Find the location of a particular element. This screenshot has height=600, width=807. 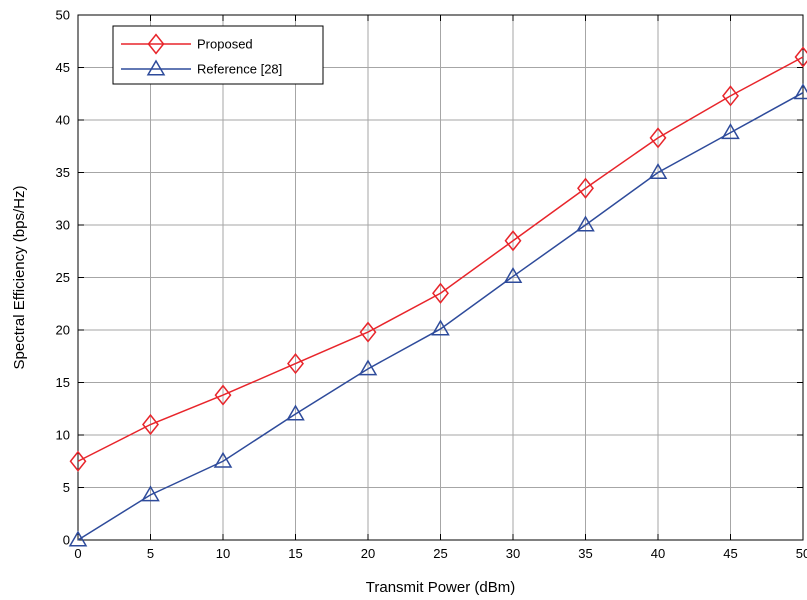

y-tick-label: 20 is located at coordinates (63, 330).